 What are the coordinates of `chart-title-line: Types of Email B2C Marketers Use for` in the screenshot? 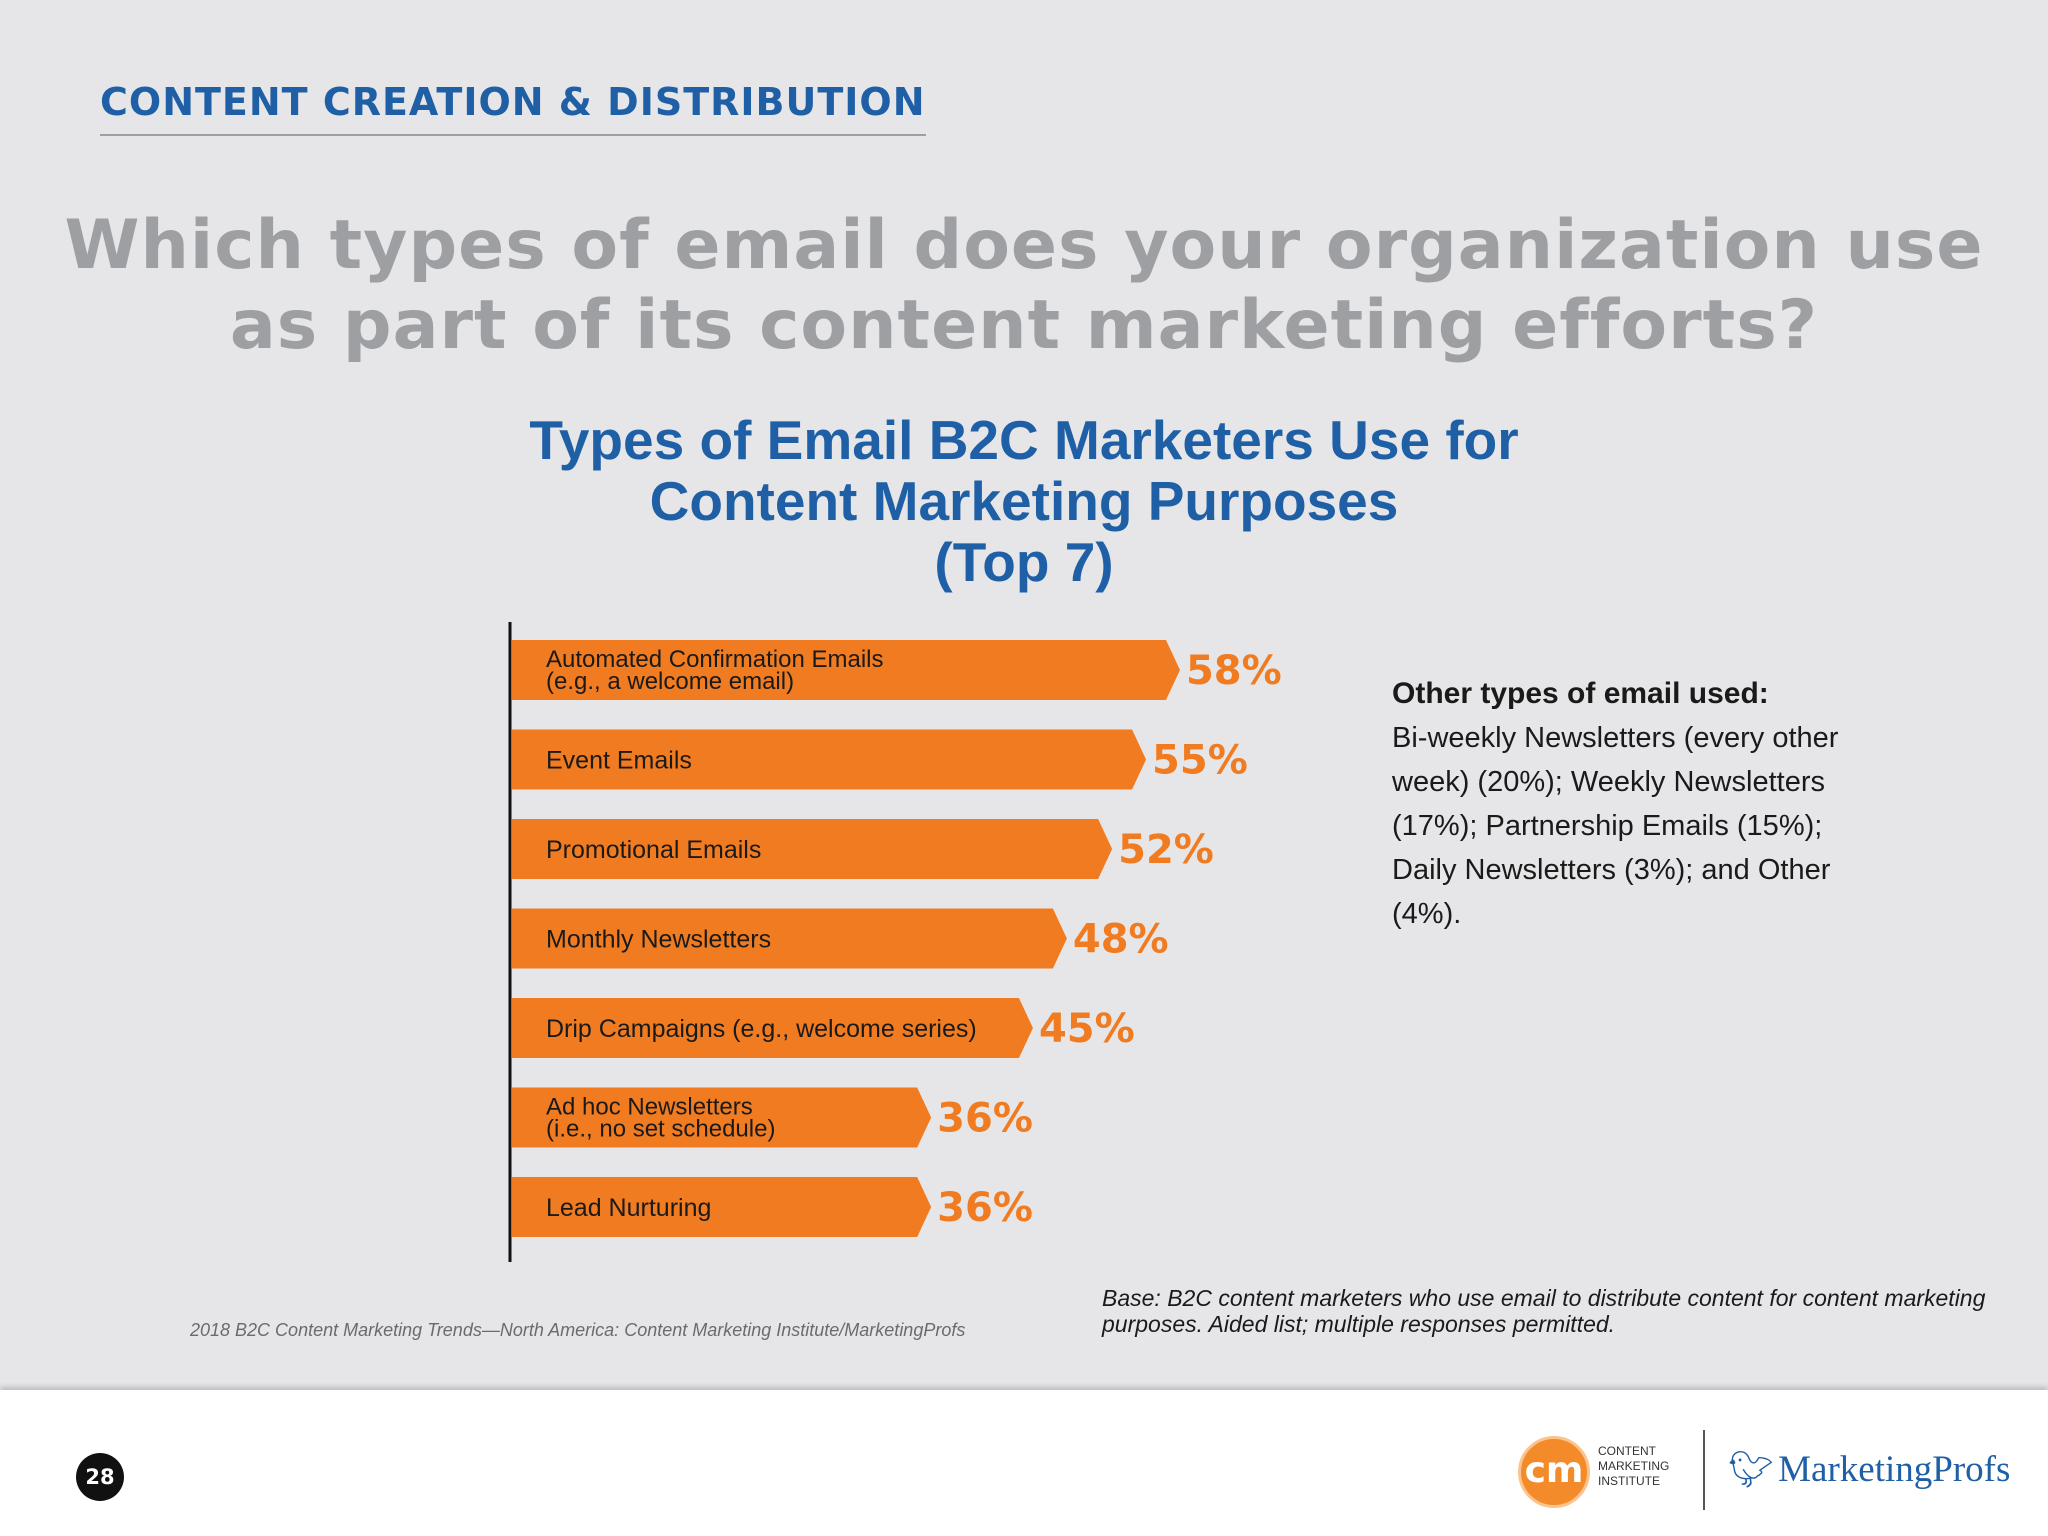 It's located at (1024, 440).